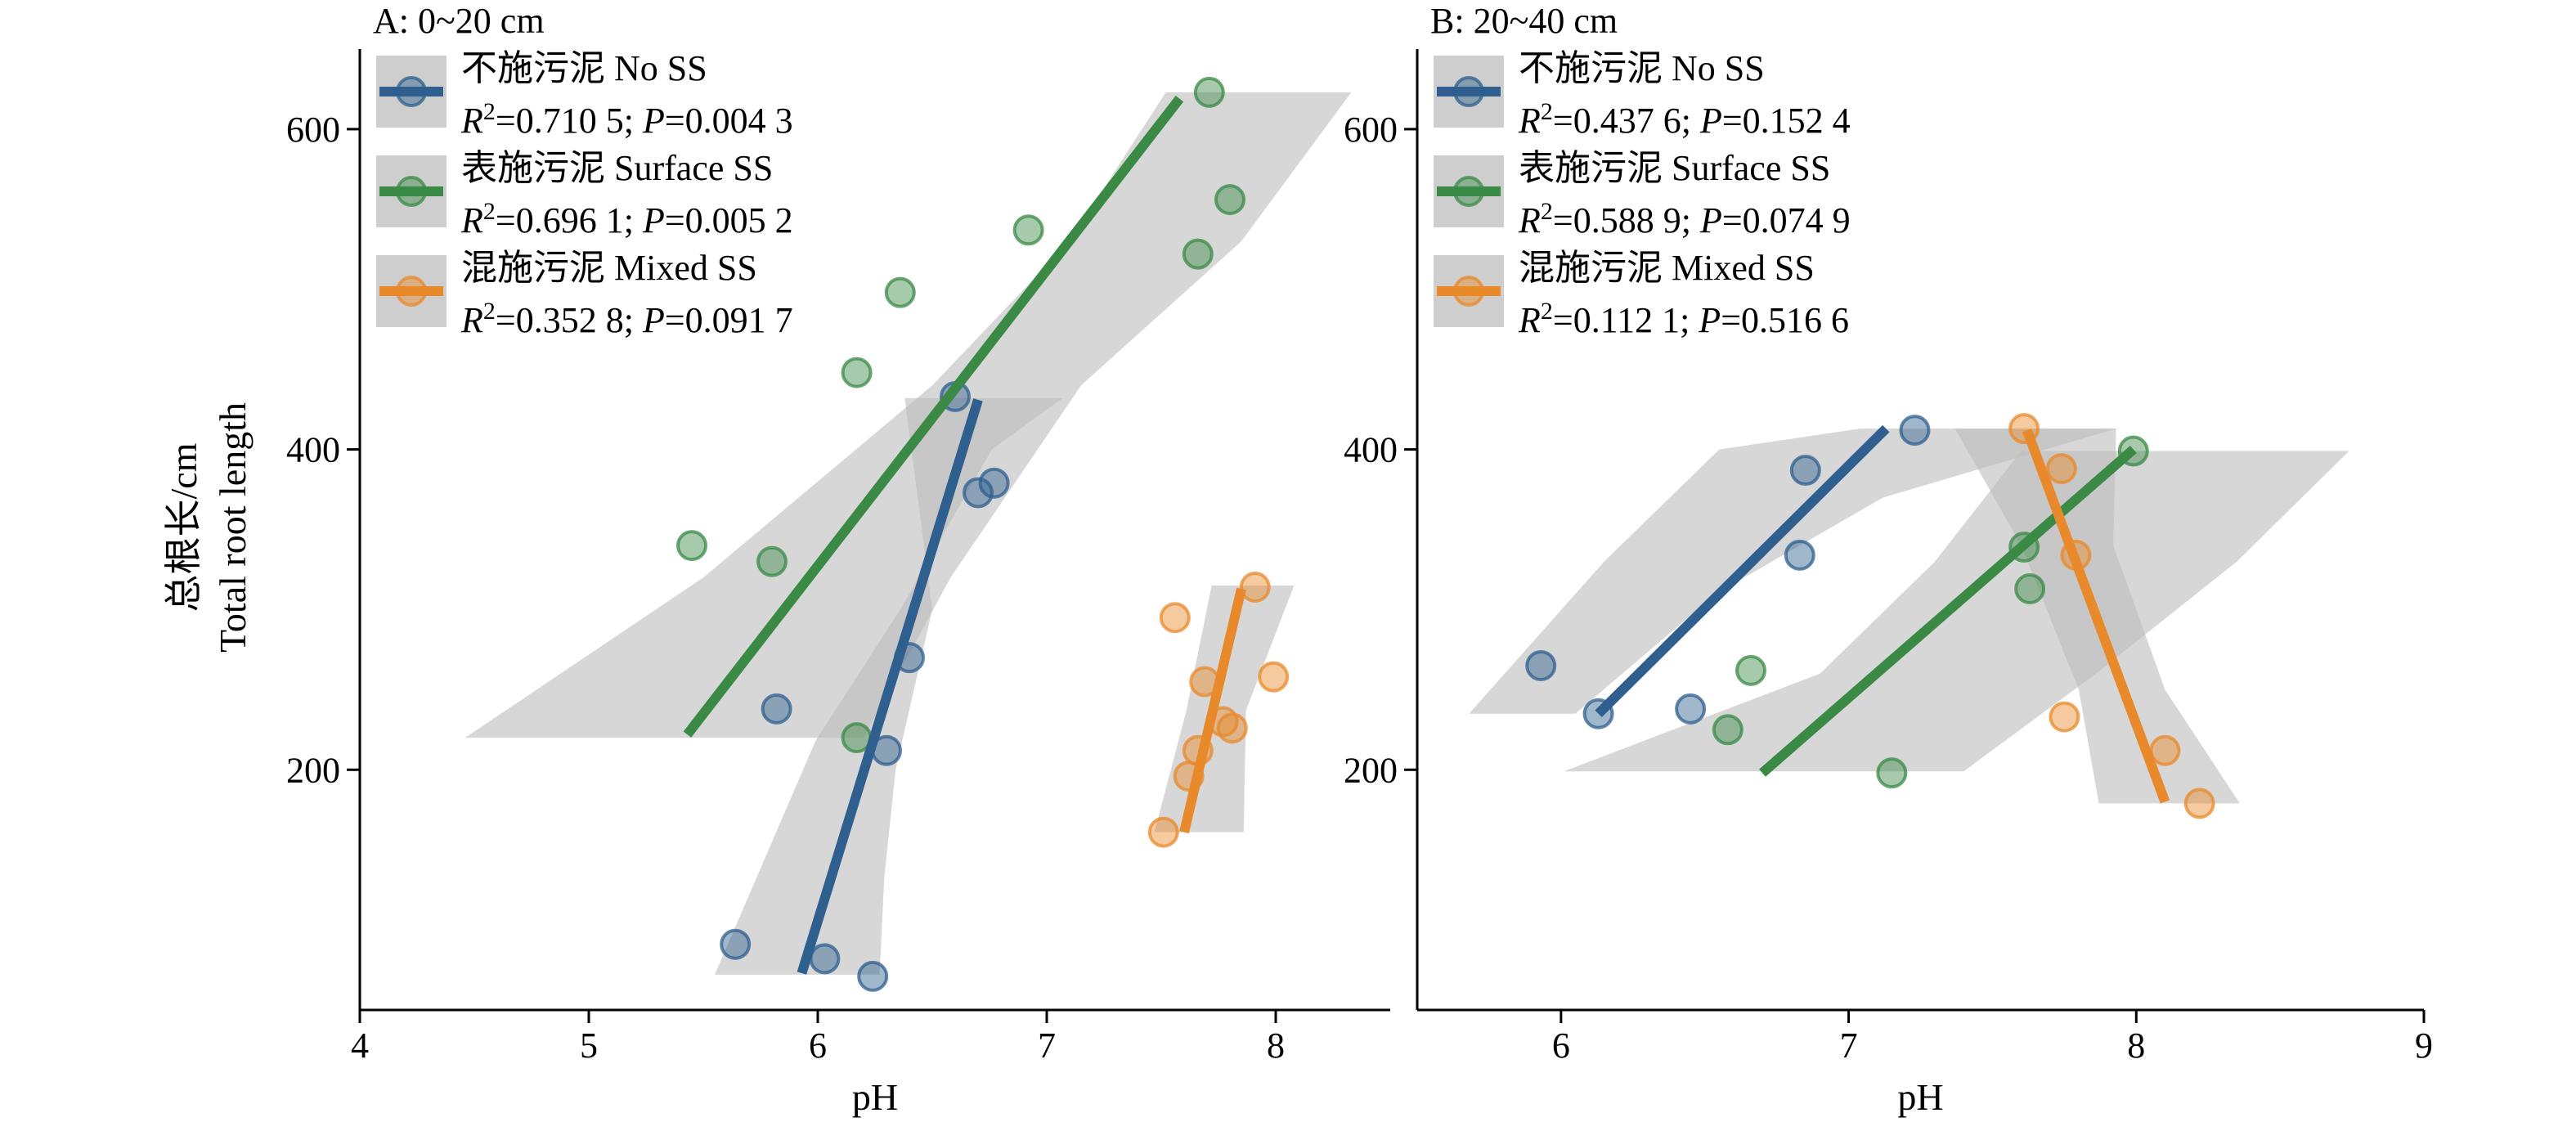  What do you see at coordinates (1684, 319) in the screenshot?
I see `legend-series-stats: R2=0.112 1; P=0.516 6` at bounding box center [1684, 319].